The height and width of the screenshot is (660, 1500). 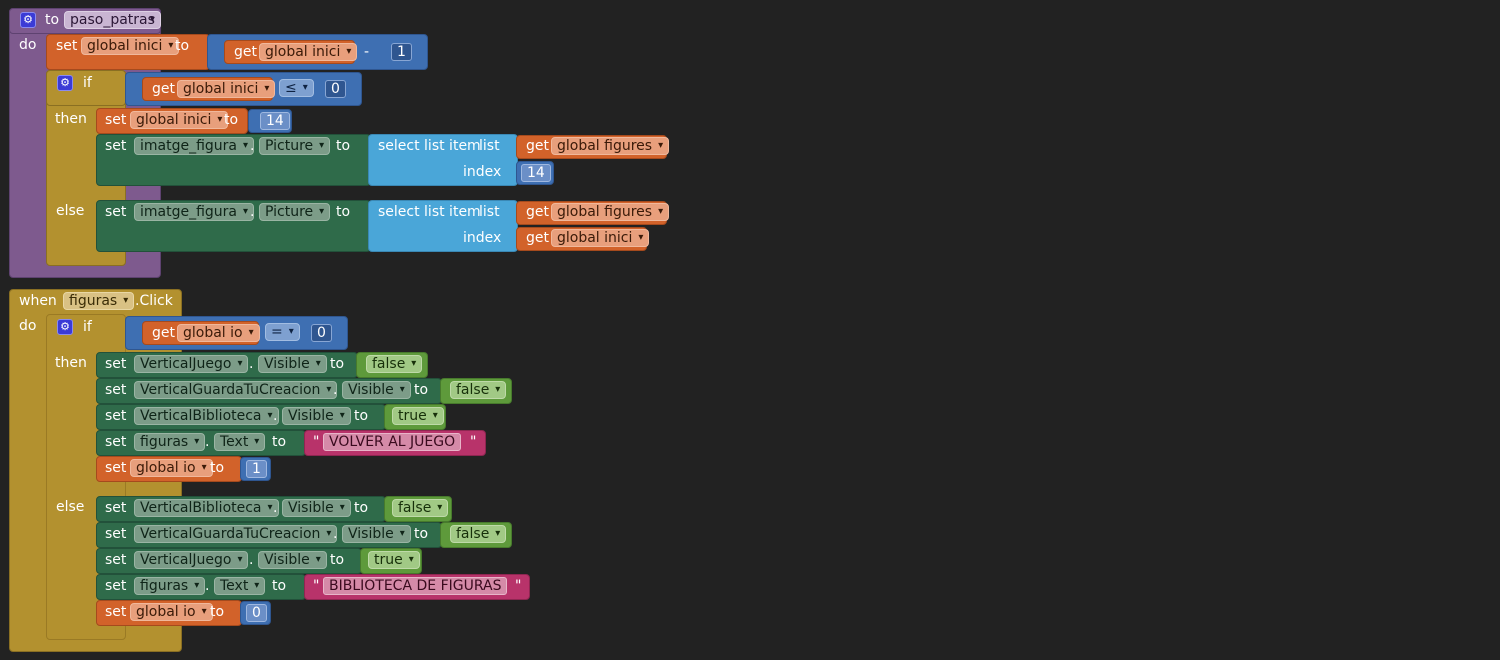 I want to click on string-field: BIBLIOTECA DE FIGURAS, so click(x=415, y=586).